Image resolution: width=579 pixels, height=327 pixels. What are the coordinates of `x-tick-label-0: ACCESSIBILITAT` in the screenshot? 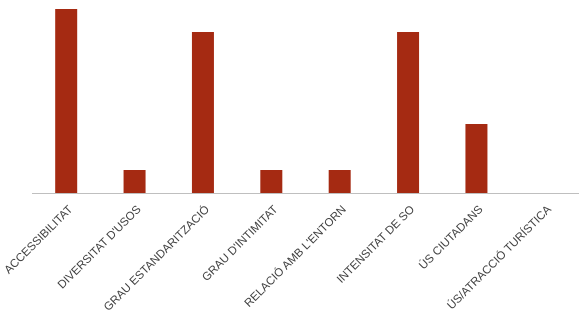 It's located at (38, 240).